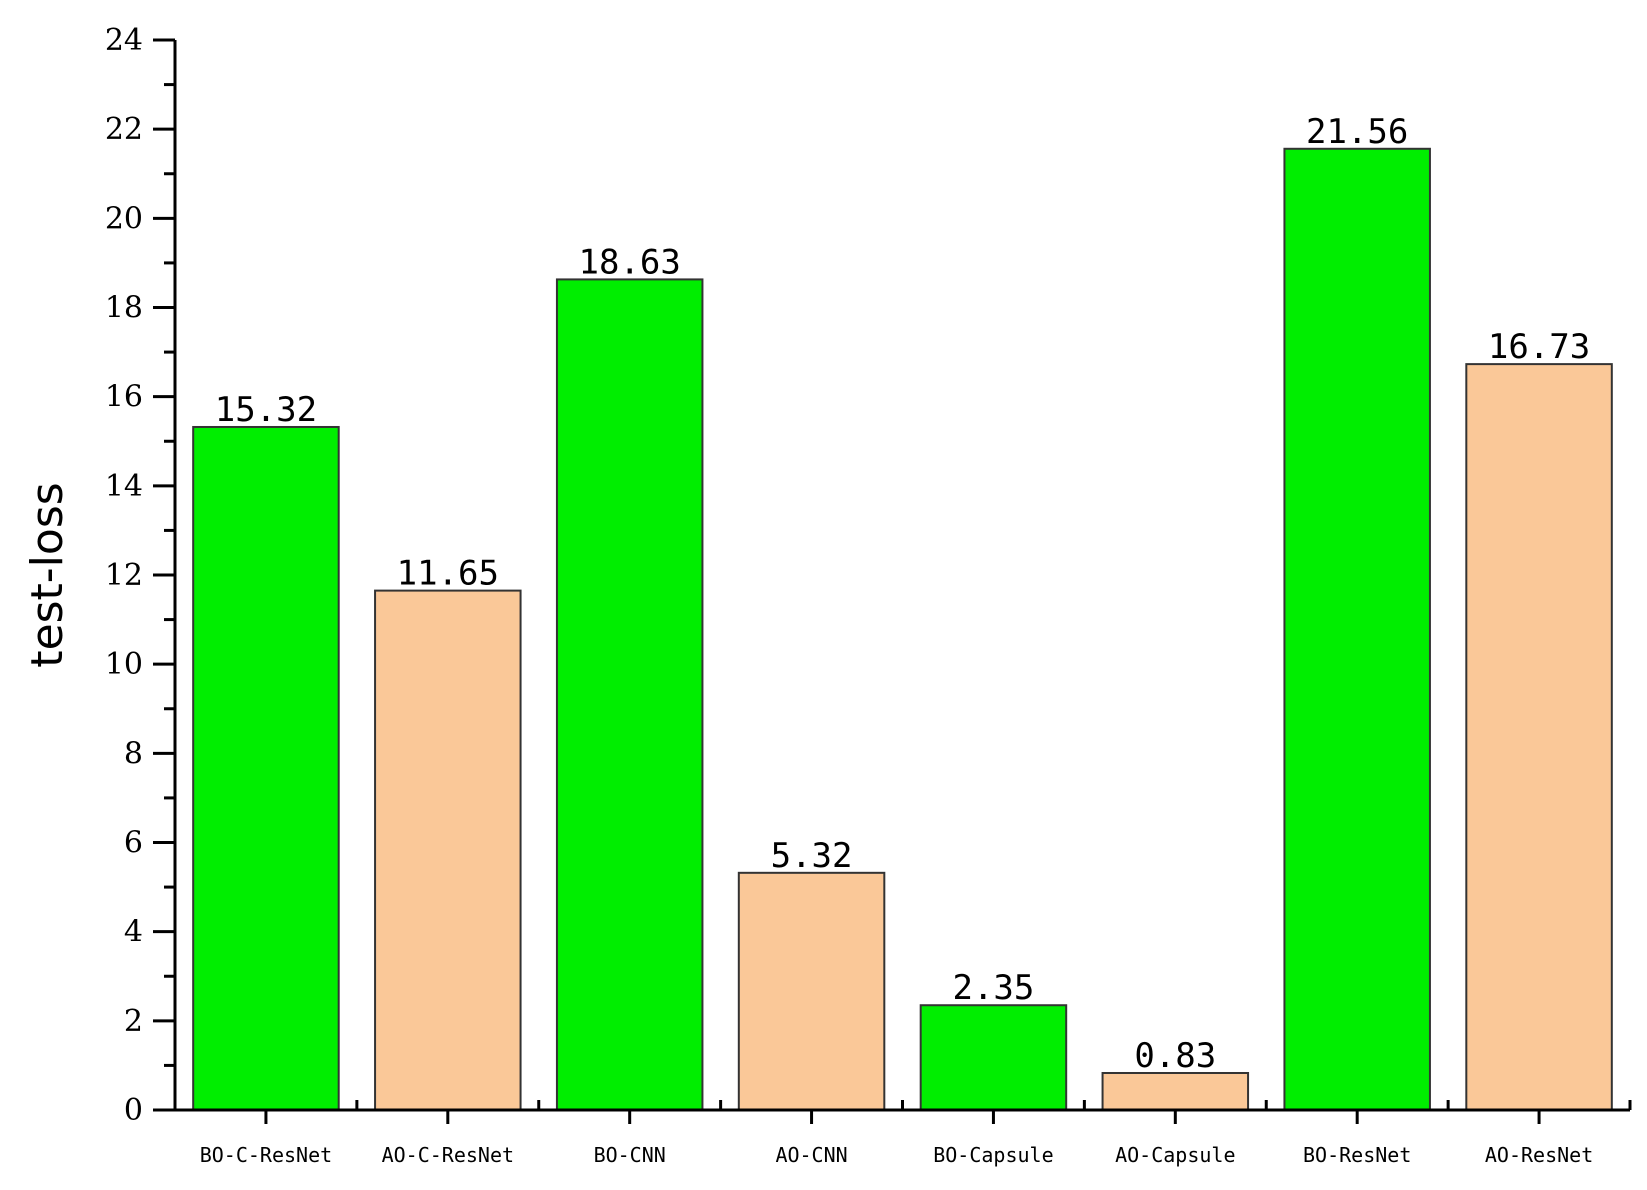  What do you see at coordinates (1539, 1155) in the screenshot?
I see `x-tick-label: AO-ResNet` at bounding box center [1539, 1155].